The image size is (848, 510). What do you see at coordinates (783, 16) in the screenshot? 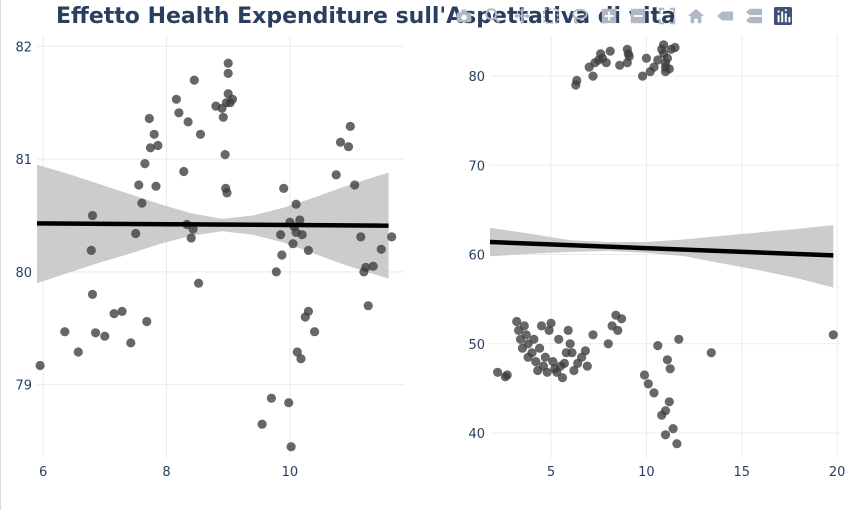
I see `plotly-logo-icon` at bounding box center [783, 16].